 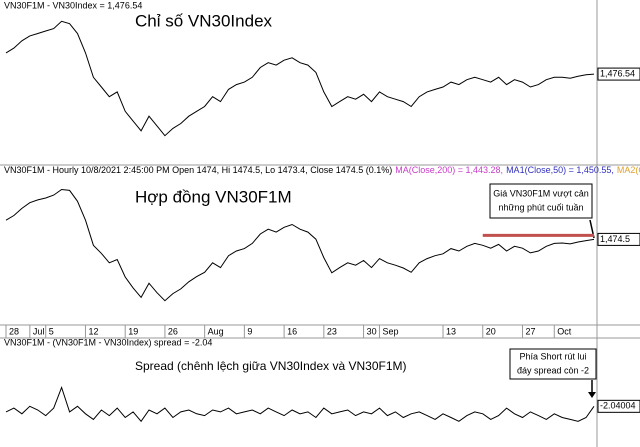 I want to click on x-tick-label: 26, so click(x=173, y=331).